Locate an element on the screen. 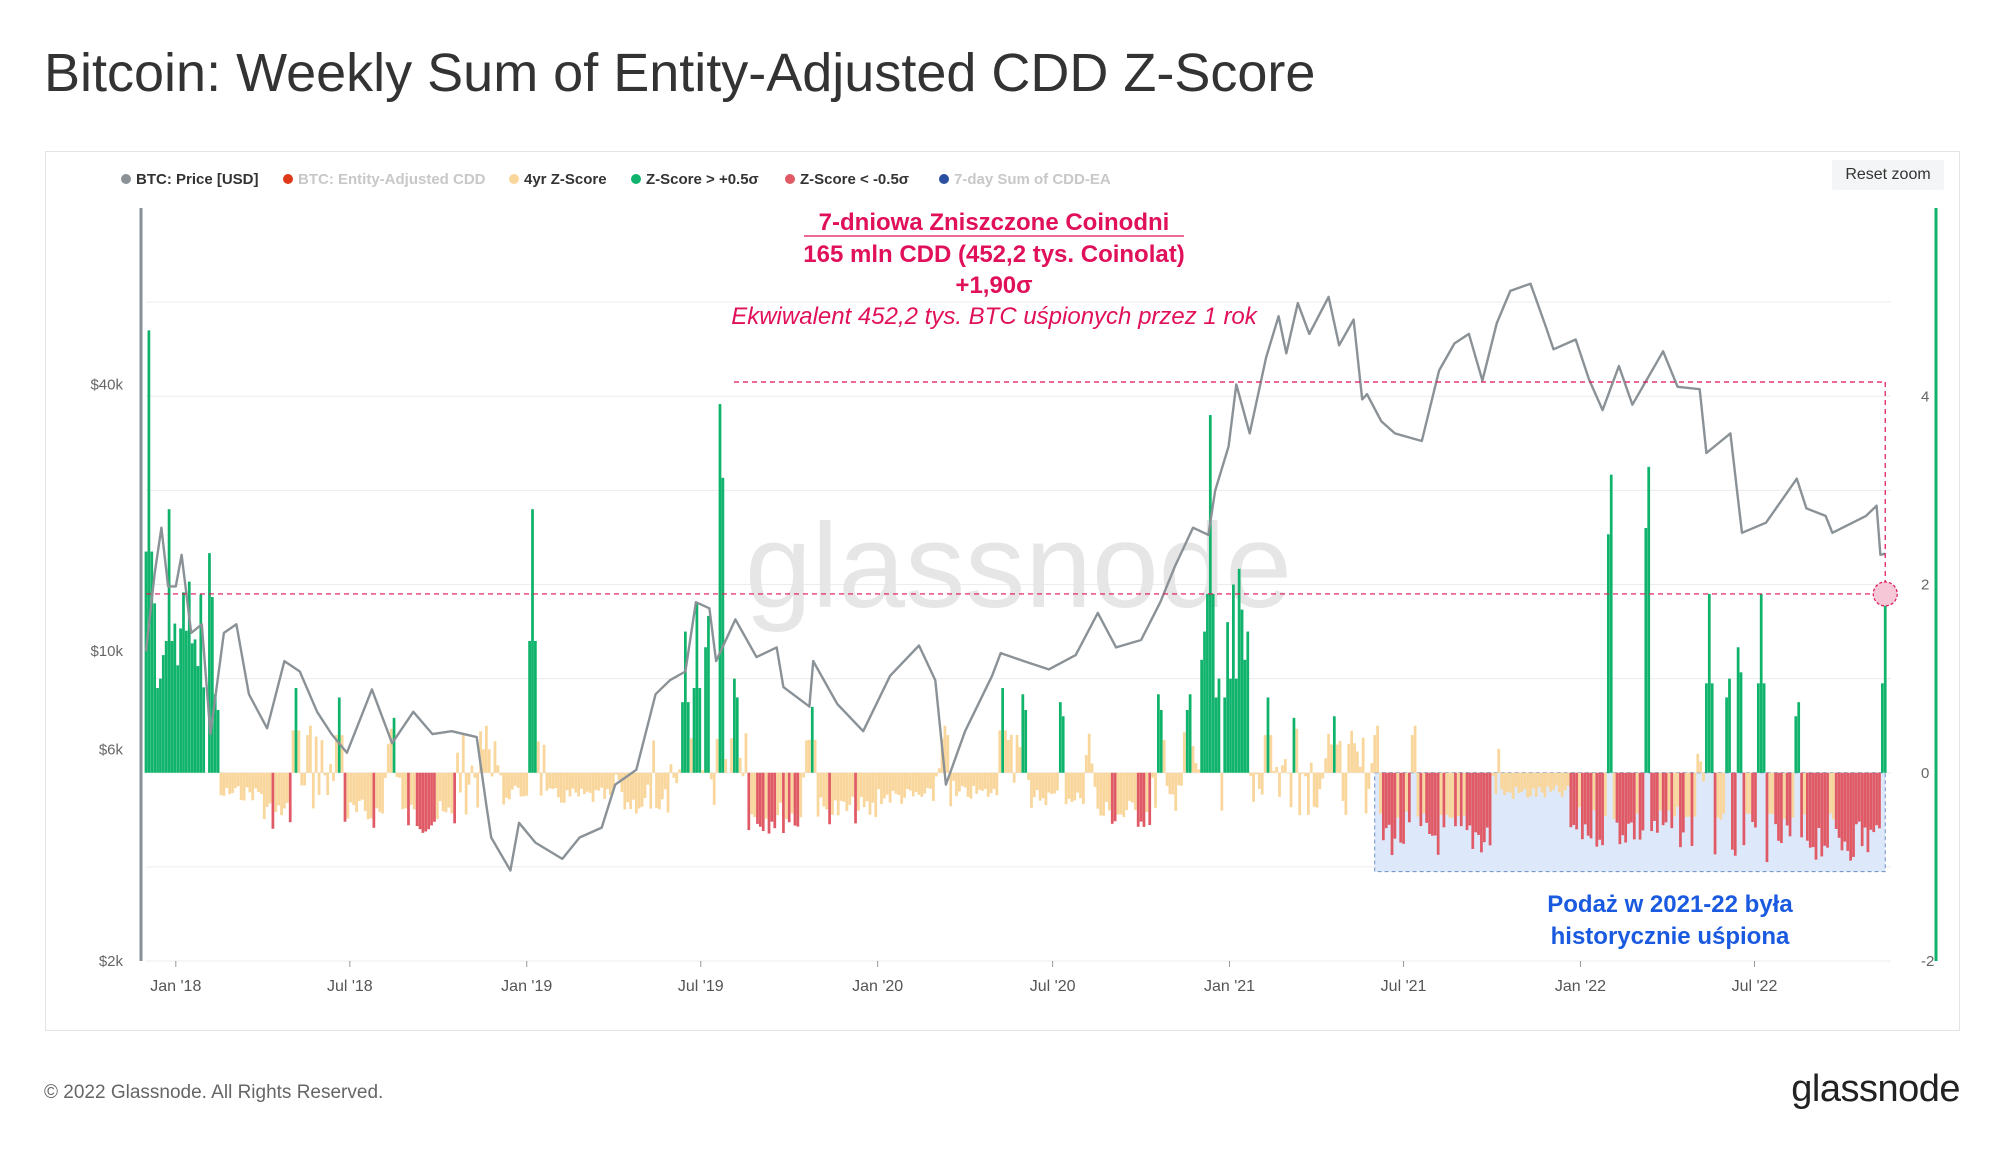  legend-label: BTC: Entity-Adjusted CDD is located at coordinates (392, 179).